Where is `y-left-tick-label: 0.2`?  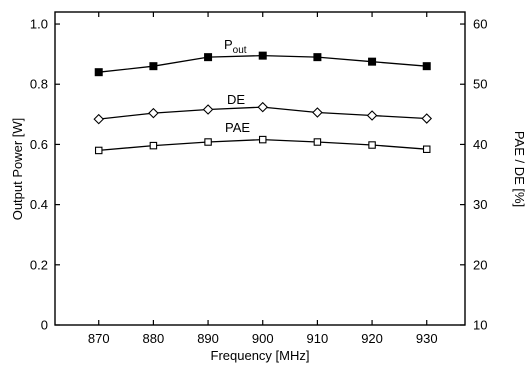 y-left-tick-label: 0.2 is located at coordinates (39, 264).